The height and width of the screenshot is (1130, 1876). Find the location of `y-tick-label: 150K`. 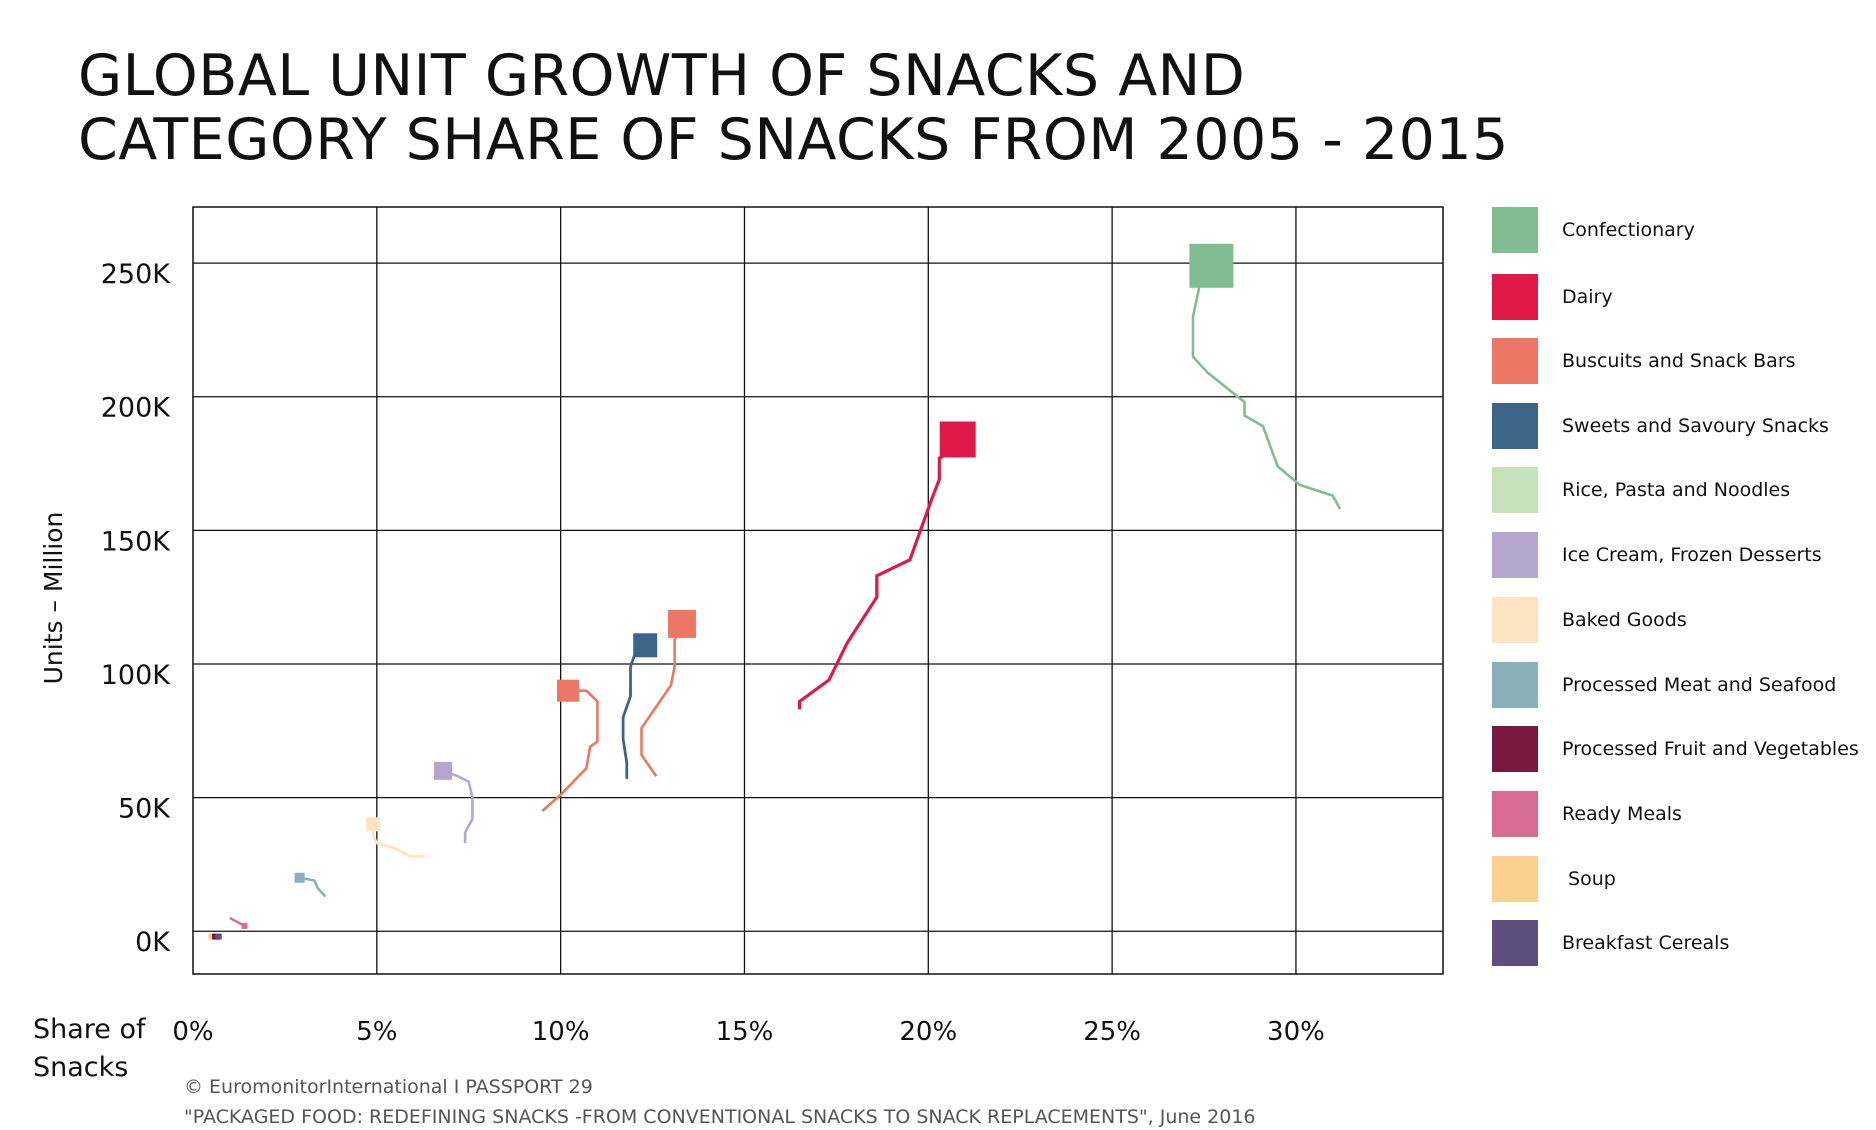

y-tick-label: 150K is located at coordinates (136, 541).